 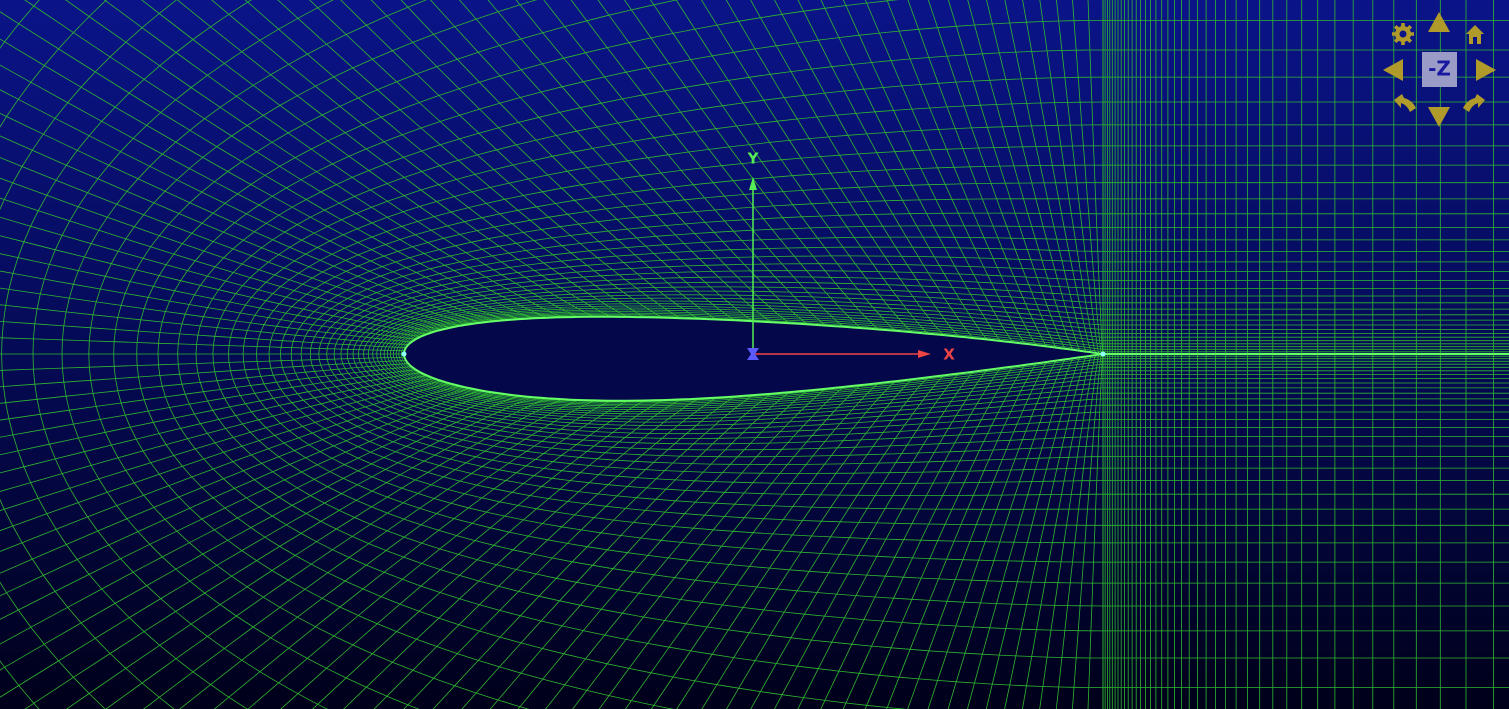 What do you see at coordinates (949, 355) in the screenshot?
I see `x-axis-label: X` at bounding box center [949, 355].